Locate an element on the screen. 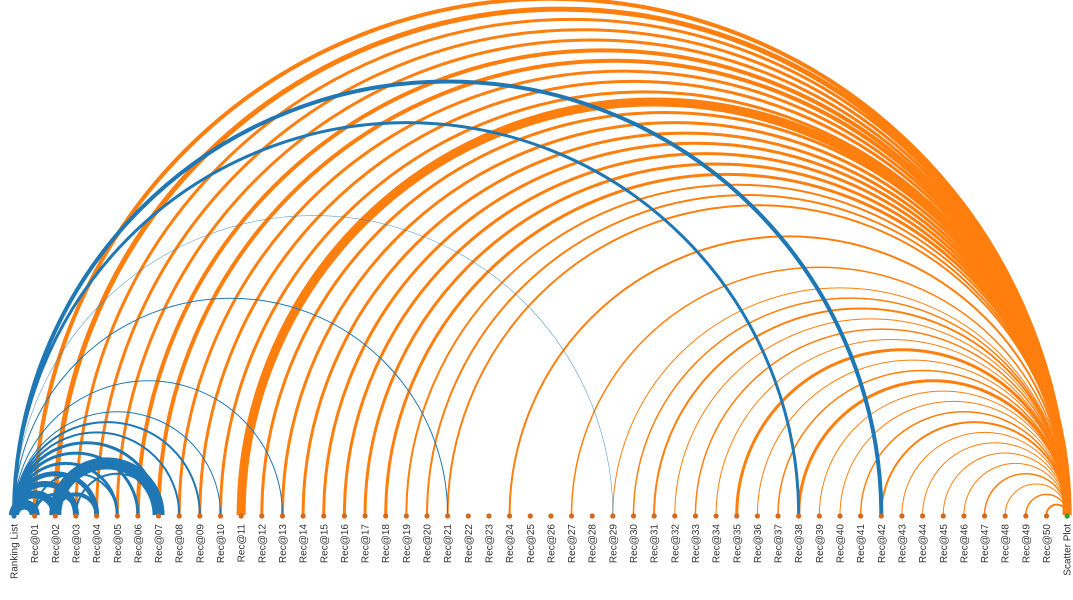  scatter-plot-link-rec-35-scatter-plot is located at coordinates (902, 432).